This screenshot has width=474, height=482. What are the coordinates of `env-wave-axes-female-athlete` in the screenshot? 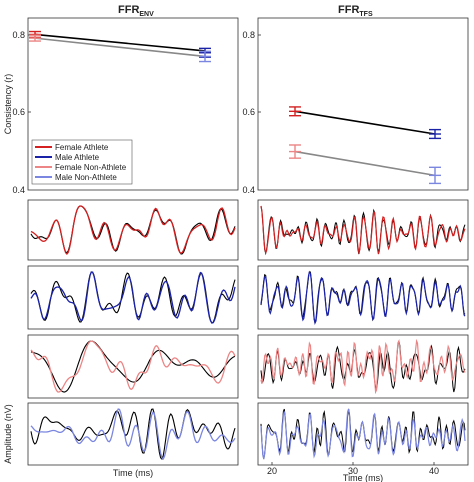 It's located at (133, 230).